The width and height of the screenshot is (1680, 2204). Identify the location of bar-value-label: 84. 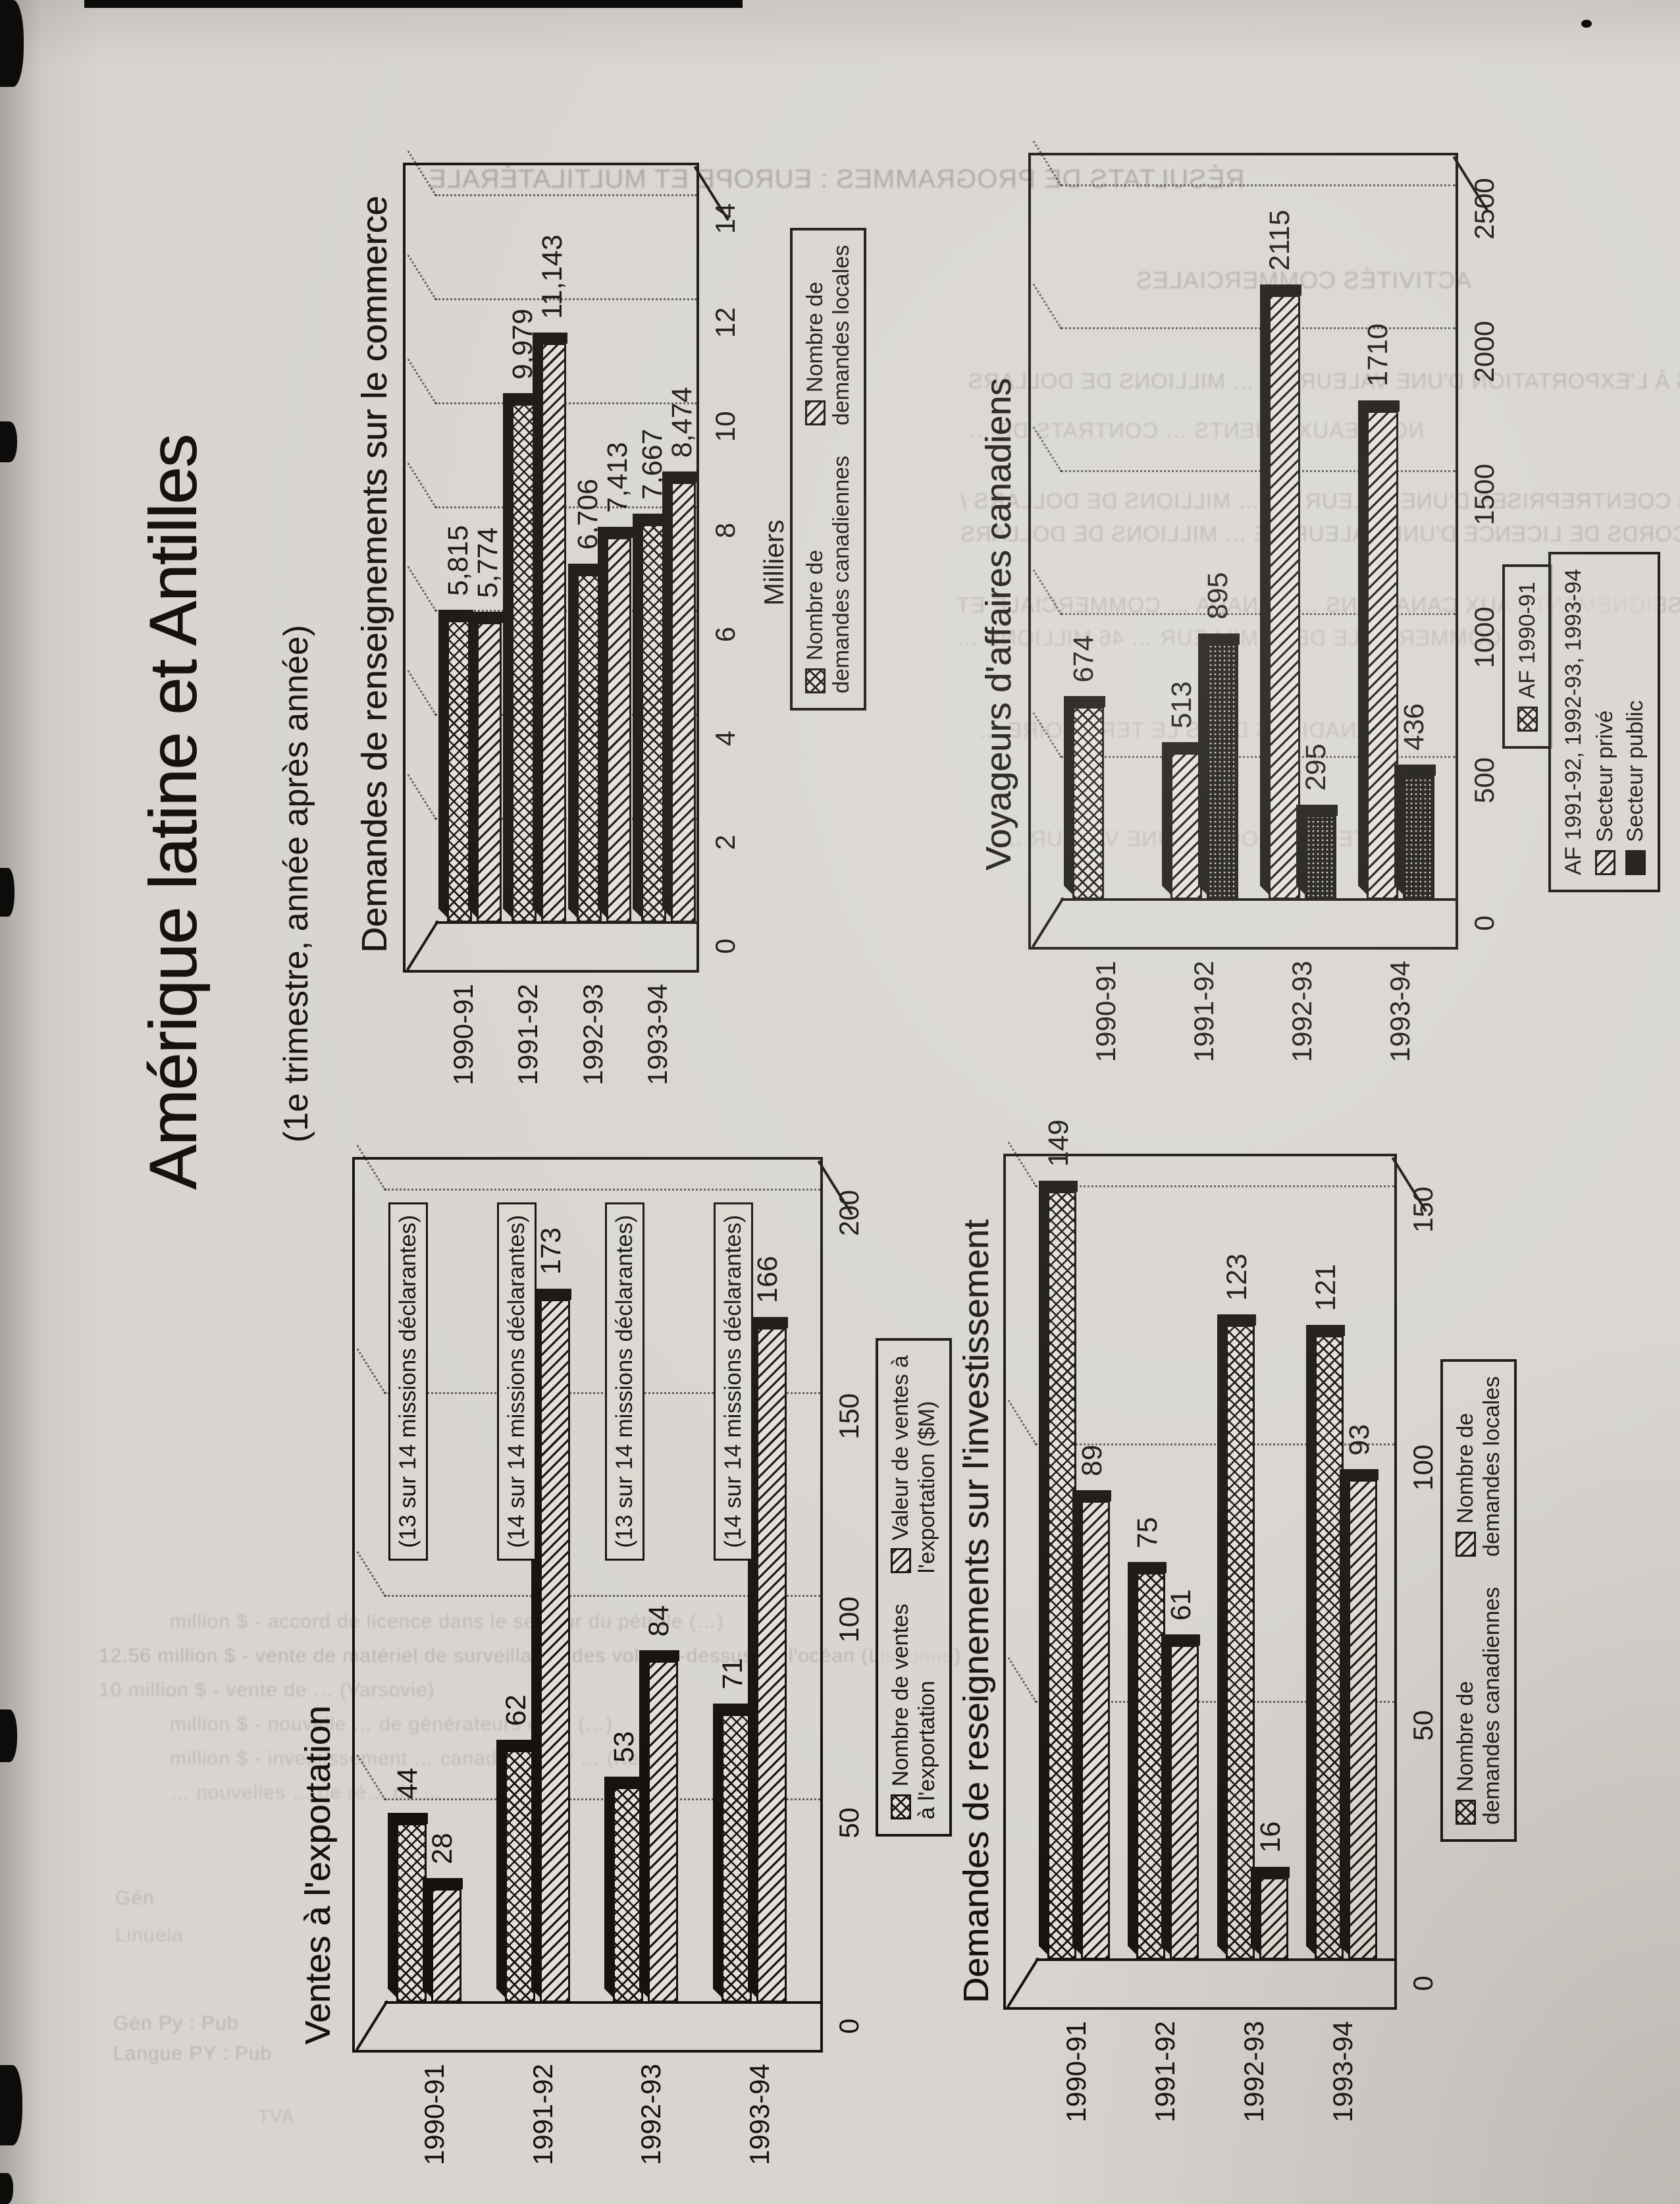
(659, 1621).